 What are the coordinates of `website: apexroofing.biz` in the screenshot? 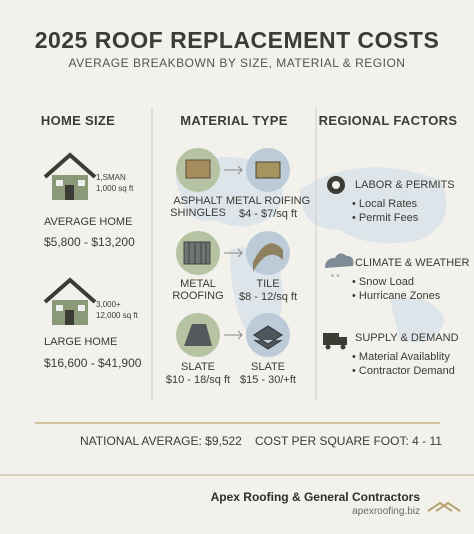 It's located at (386, 511).